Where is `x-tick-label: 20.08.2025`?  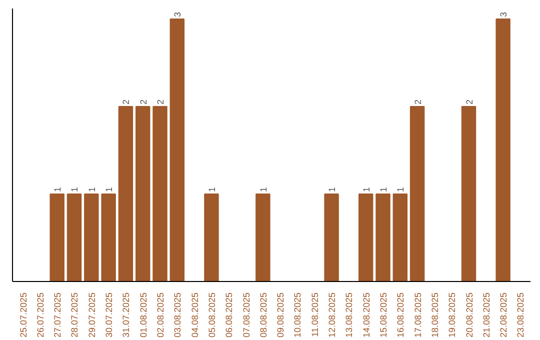 x-tick-label: 20.08.2025 is located at coordinates (469, 315).